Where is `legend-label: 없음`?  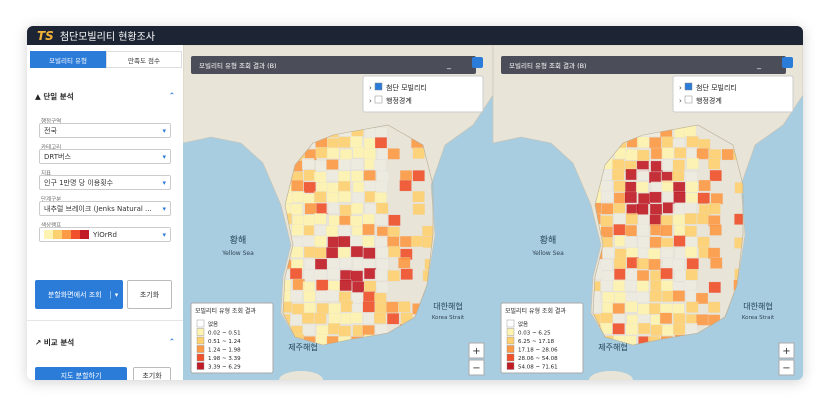 legend-label: 없음 is located at coordinates (523, 324).